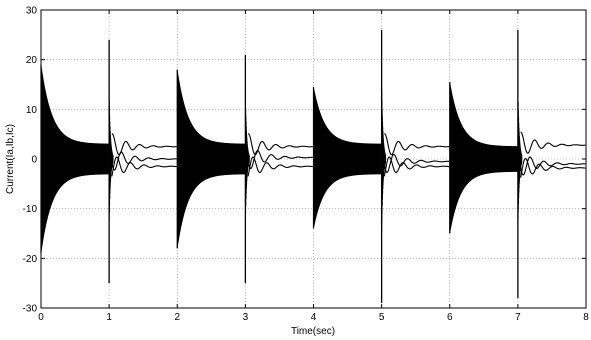 Image resolution: width=591 pixels, height=340 pixels. What do you see at coordinates (382, 317) in the screenshot?
I see `x-tick-label: 5` at bounding box center [382, 317].